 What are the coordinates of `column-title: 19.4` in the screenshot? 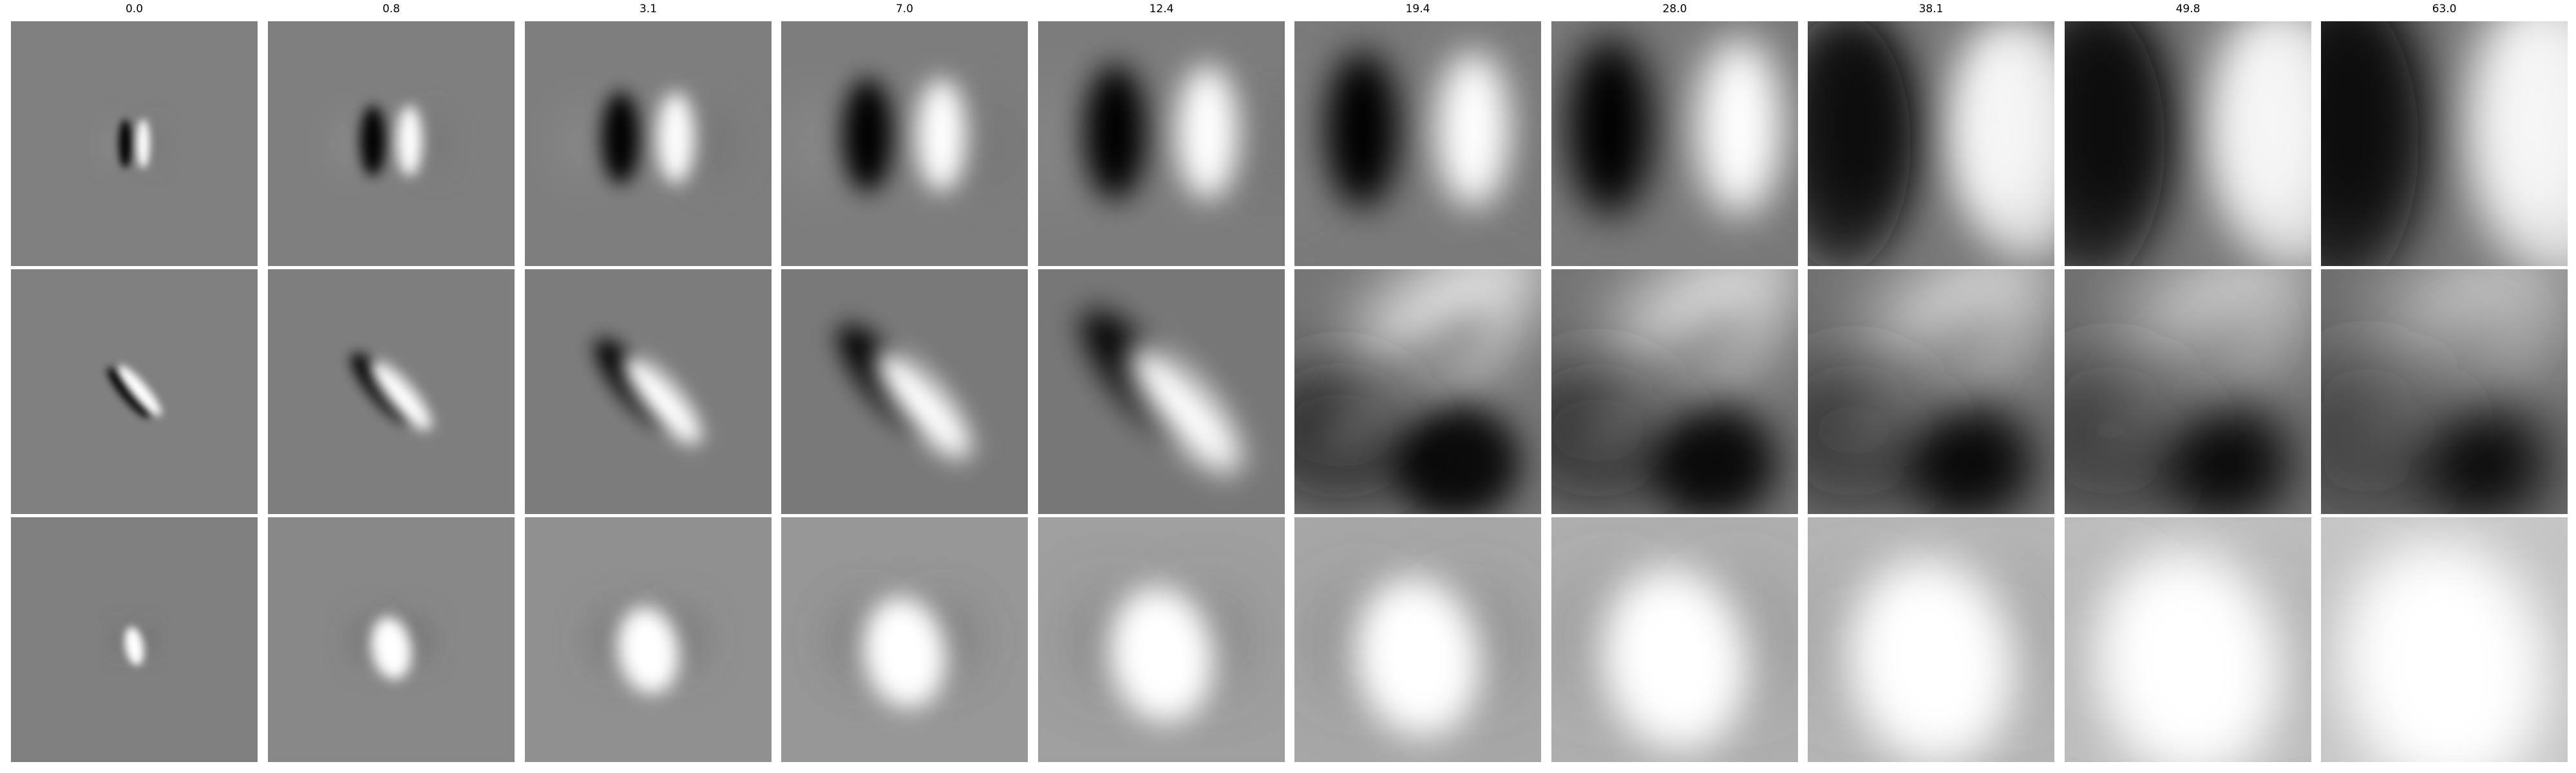 It's located at (1417, 9).